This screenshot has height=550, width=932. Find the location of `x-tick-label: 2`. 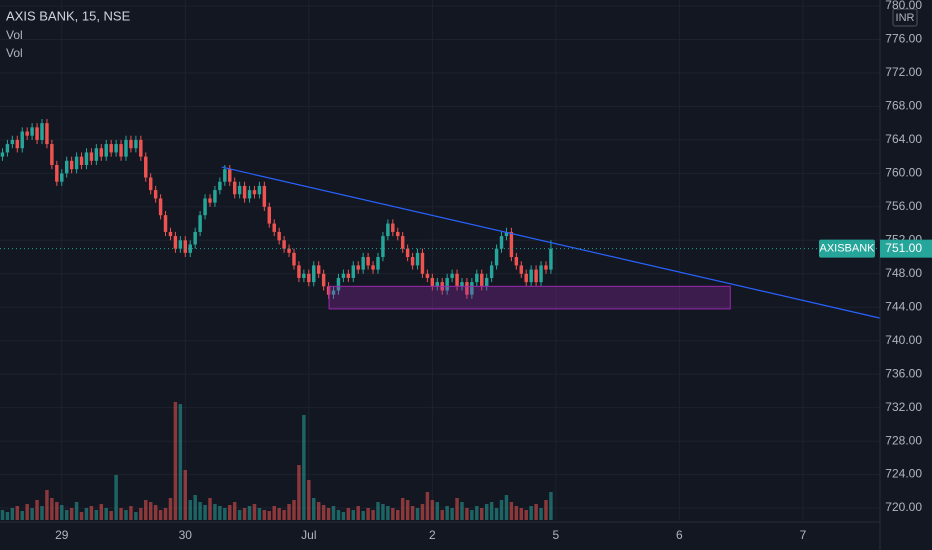

x-tick-label: 2 is located at coordinates (432, 535).